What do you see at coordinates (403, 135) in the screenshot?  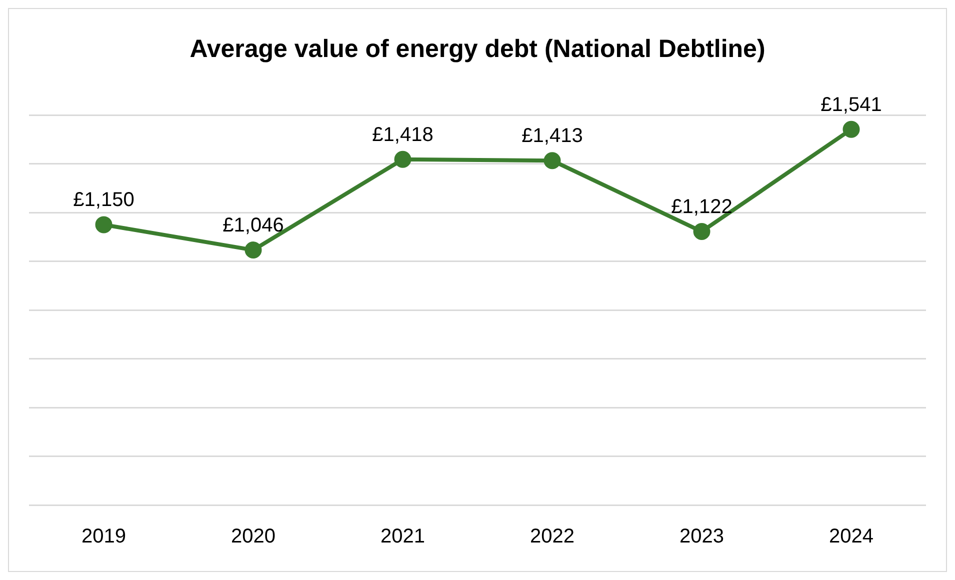 I see `data-label: £1,418` at bounding box center [403, 135].